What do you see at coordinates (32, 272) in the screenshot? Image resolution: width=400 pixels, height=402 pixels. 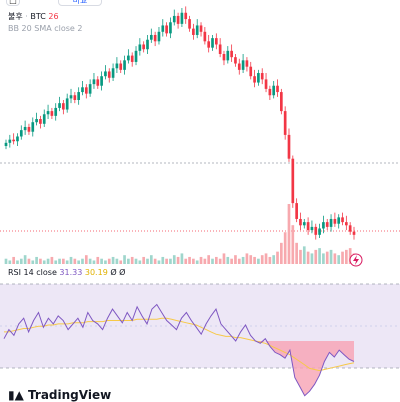 I see `rsi-label: RSI 14 close` at bounding box center [32, 272].